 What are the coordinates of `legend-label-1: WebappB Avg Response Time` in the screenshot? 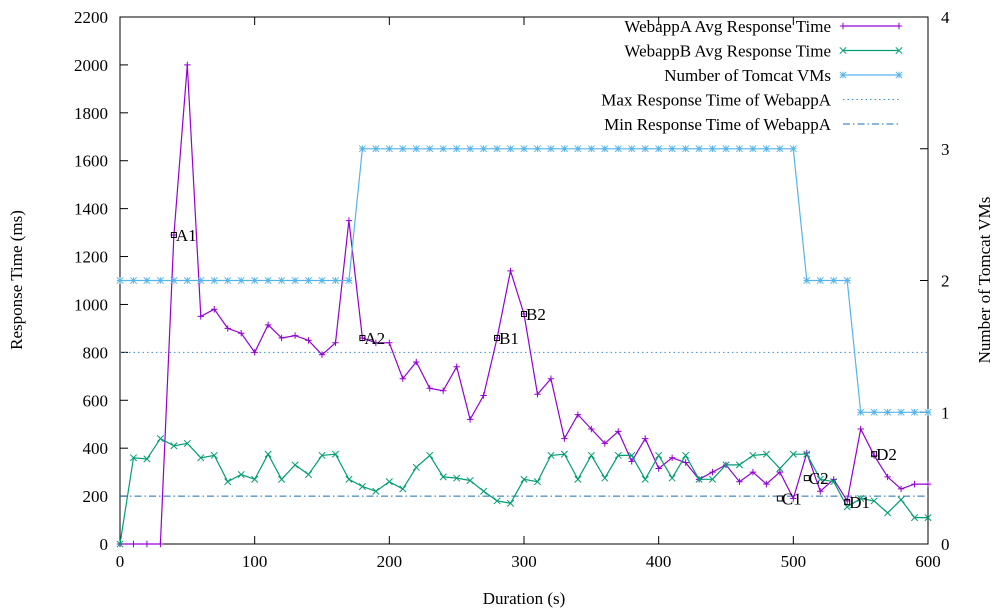 It's located at (727, 51).